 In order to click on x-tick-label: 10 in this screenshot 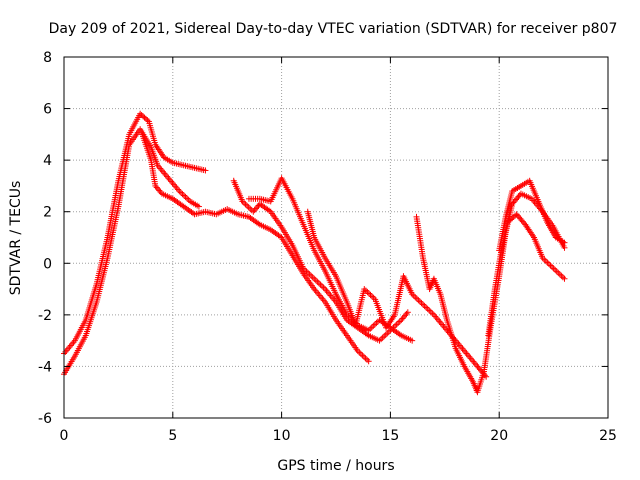, I will do `click(282, 436)`.